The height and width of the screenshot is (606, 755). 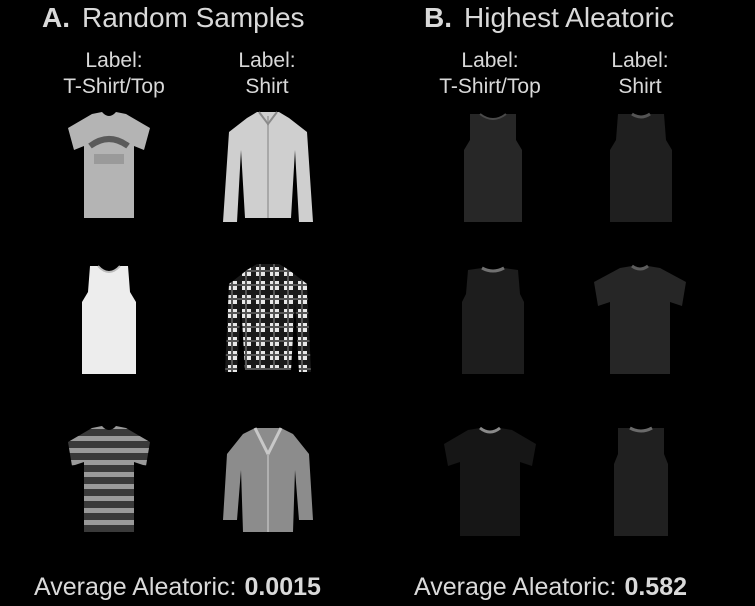 What do you see at coordinates (114, 74) in the screenshot?
I see `panel-a-col1-label: Label: T-Shirt/Top` at bounding box center [114, 74].